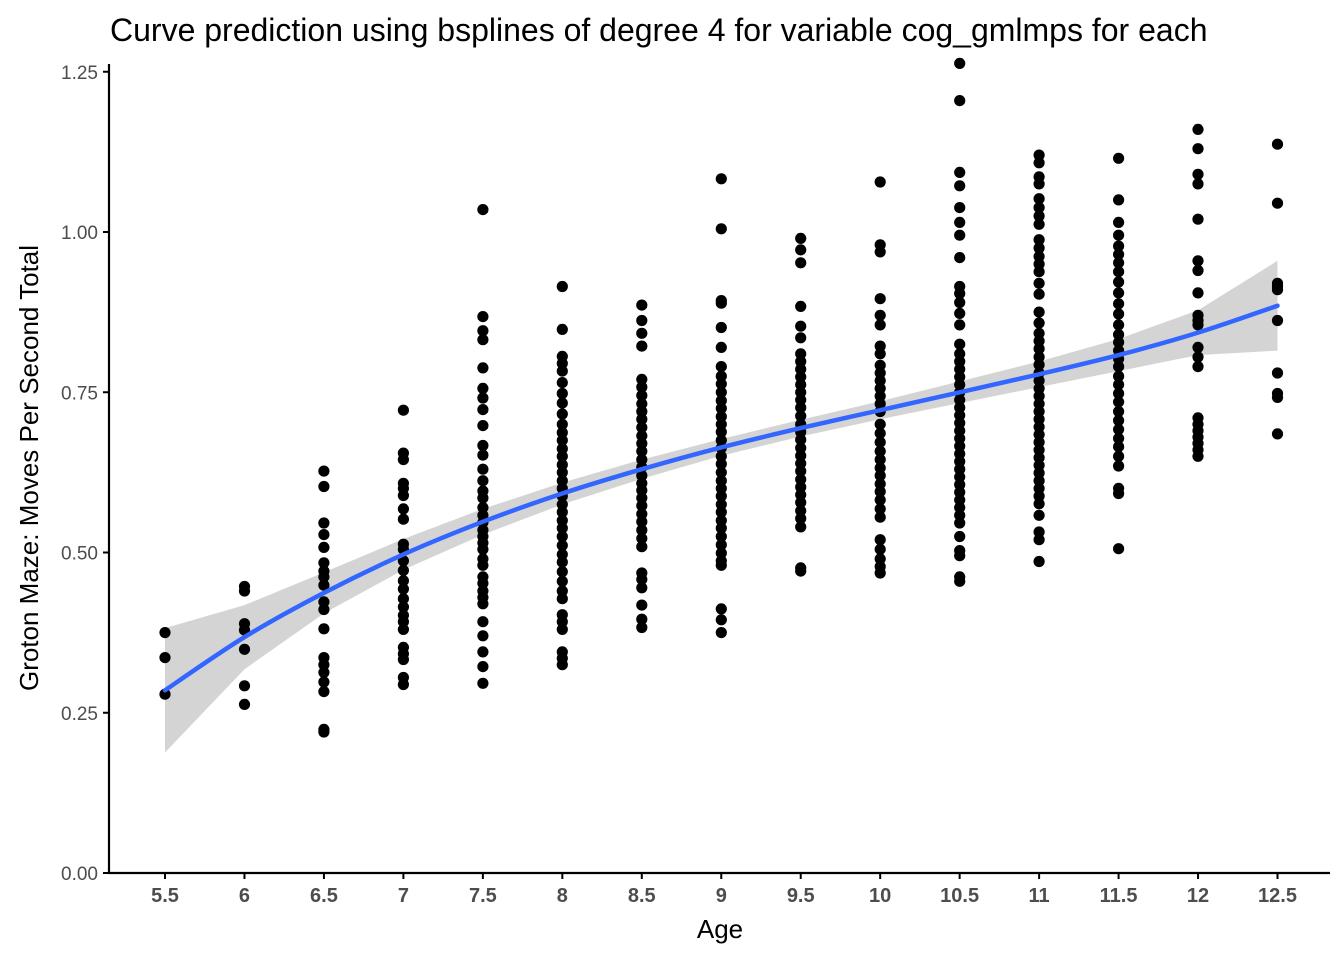 The height and width of the screenshot is (960, 1344). I want to click on x-axis-ticks: 5.5 6 6.5 7 7.5 8 8.5 9 9.5 10 10.5 11 11.5 12 12.5, so click(724, 890).